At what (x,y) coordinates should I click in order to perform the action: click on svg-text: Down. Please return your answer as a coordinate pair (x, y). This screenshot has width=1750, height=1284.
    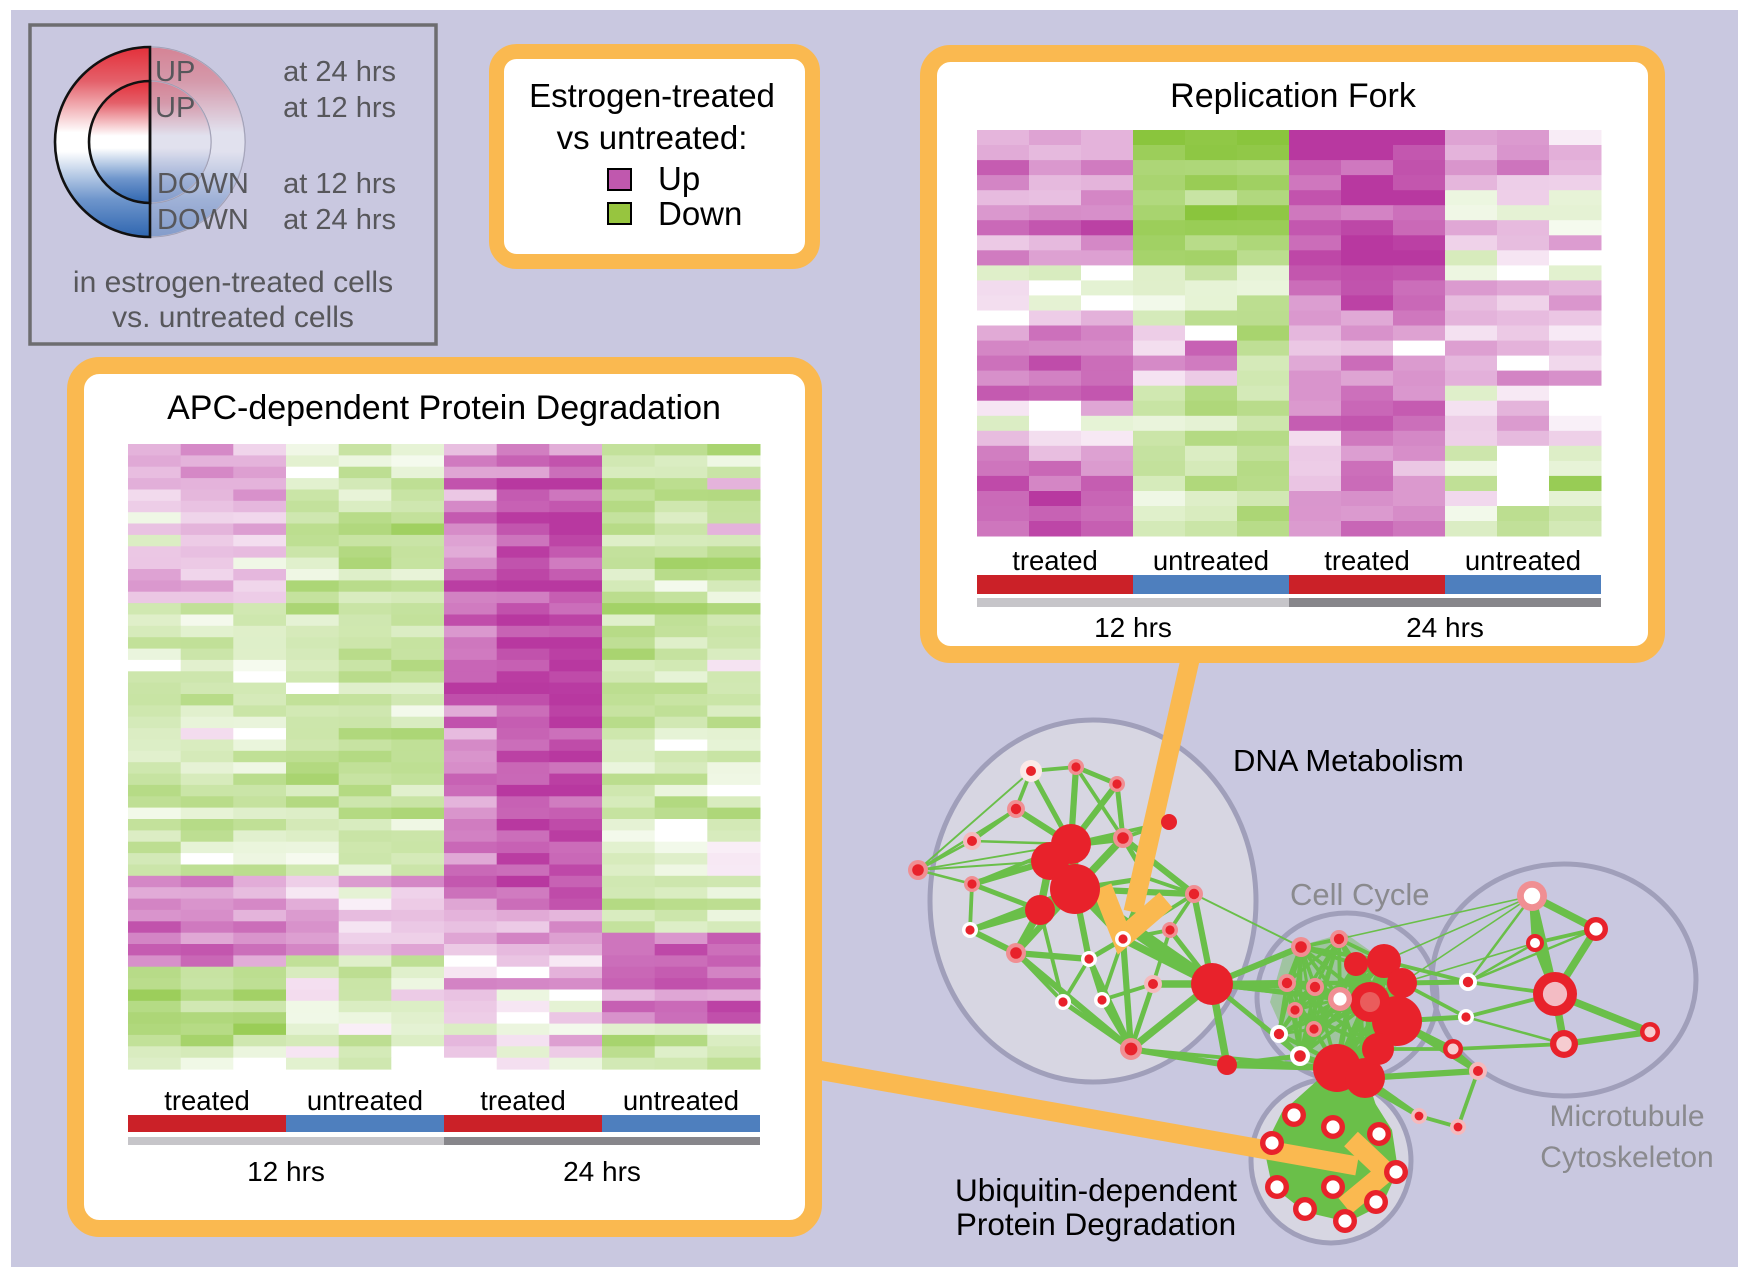
    Looking at the image, I should click on (700, 213).